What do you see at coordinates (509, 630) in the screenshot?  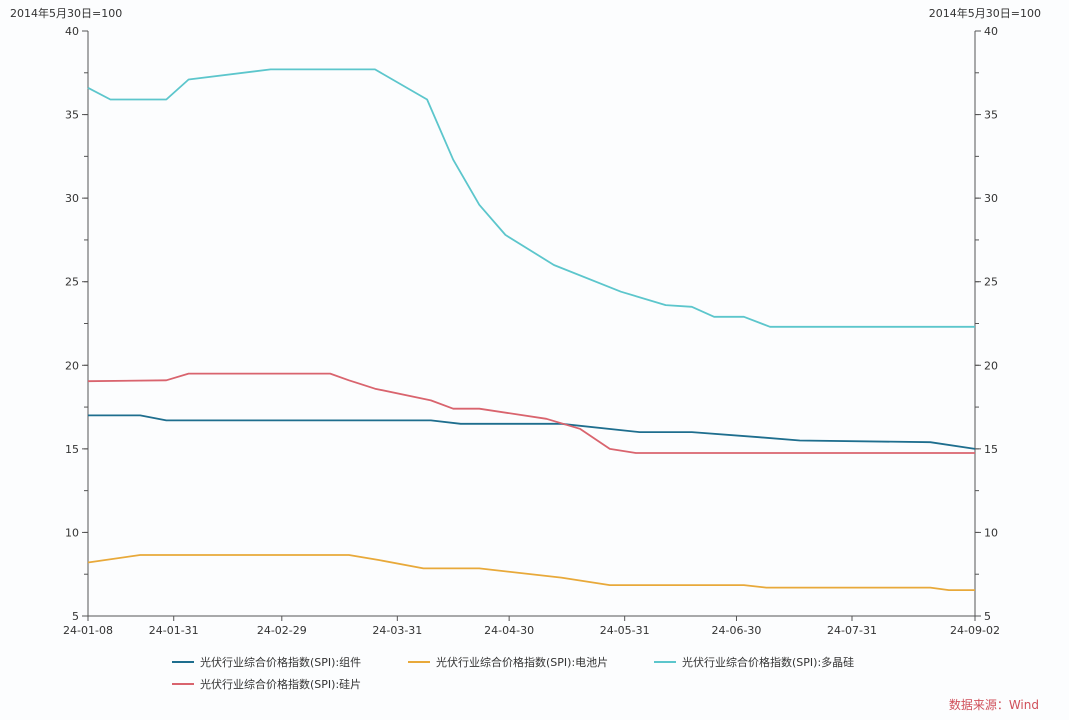 I see `x-tick-label: 24-04-30` at bounding box center [509, 630].